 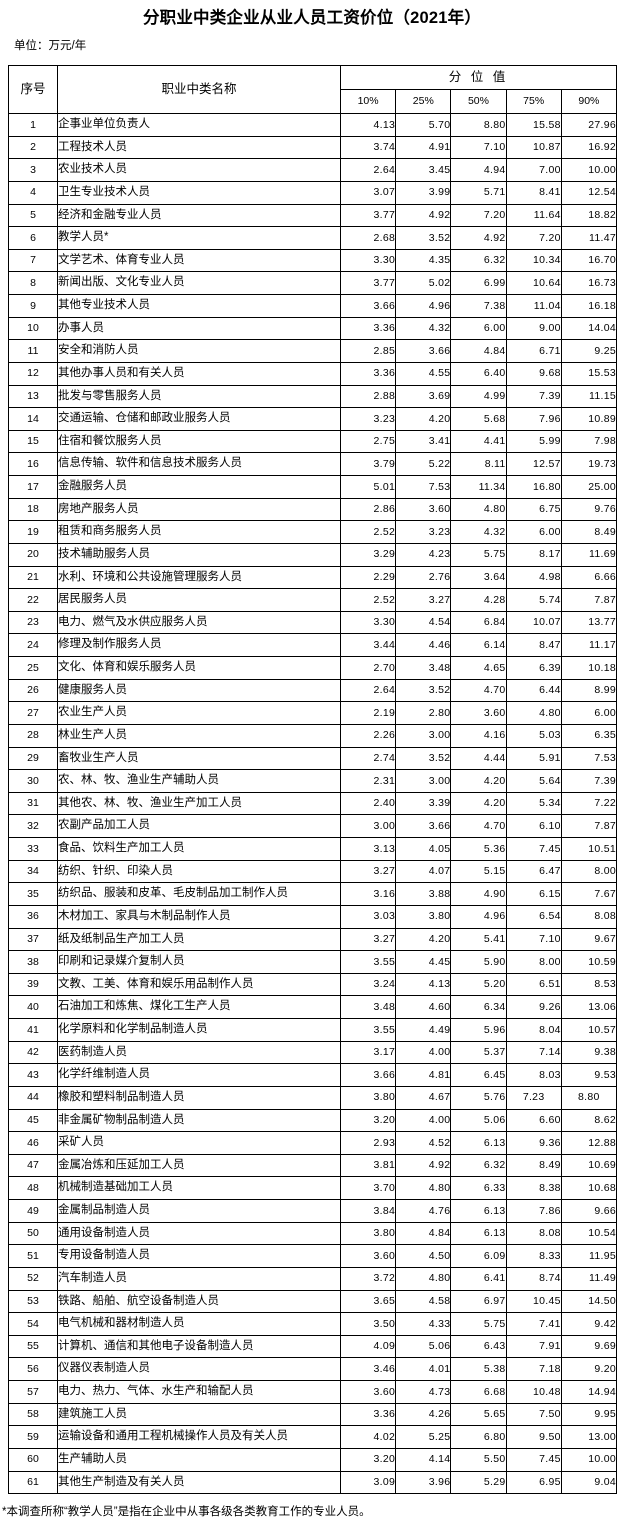 What do you see at coordinates (33, 487) in the screenshot?
I see `row-index-cell: 17` at bounding box center [33, 487].